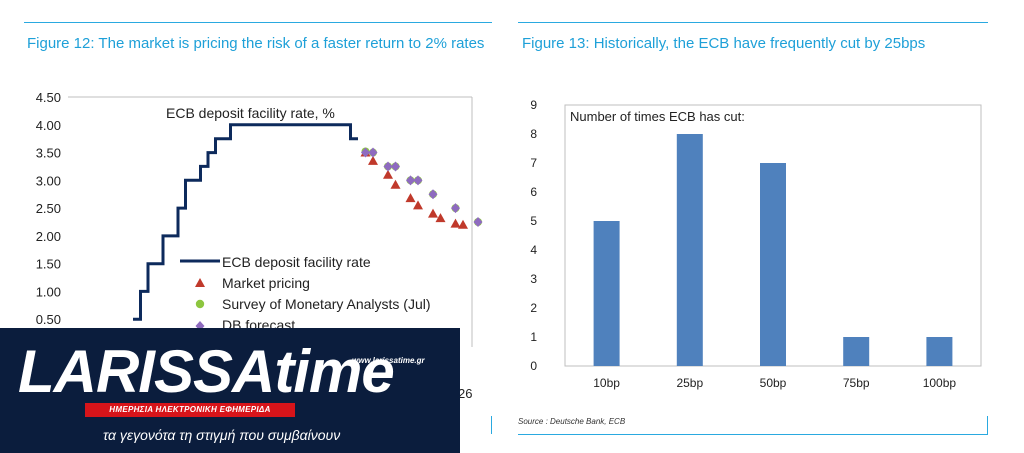 This screenshot has width=1024, height=453. I want to click on fig13-top-rule, so click(753, 22).